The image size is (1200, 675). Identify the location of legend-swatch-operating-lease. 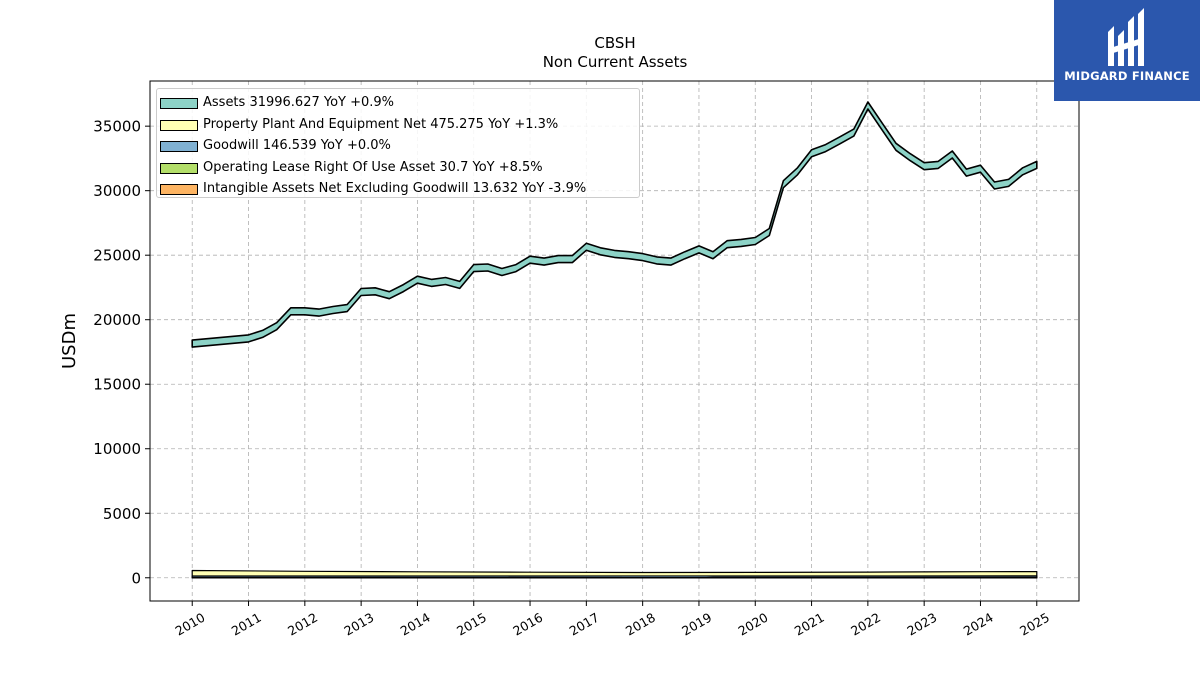
(179, 168).